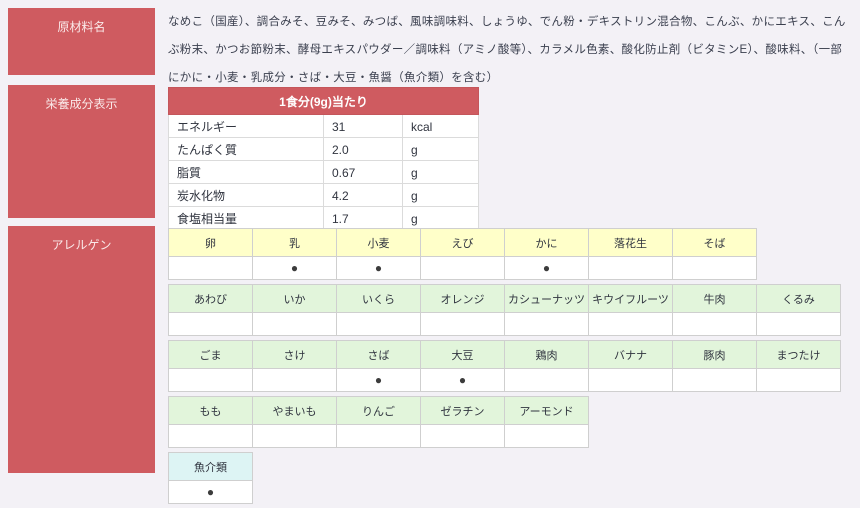 This screenshot has width=860, height=508. I want to click on allergen-header-row: 魚介類, so click(210, 466).